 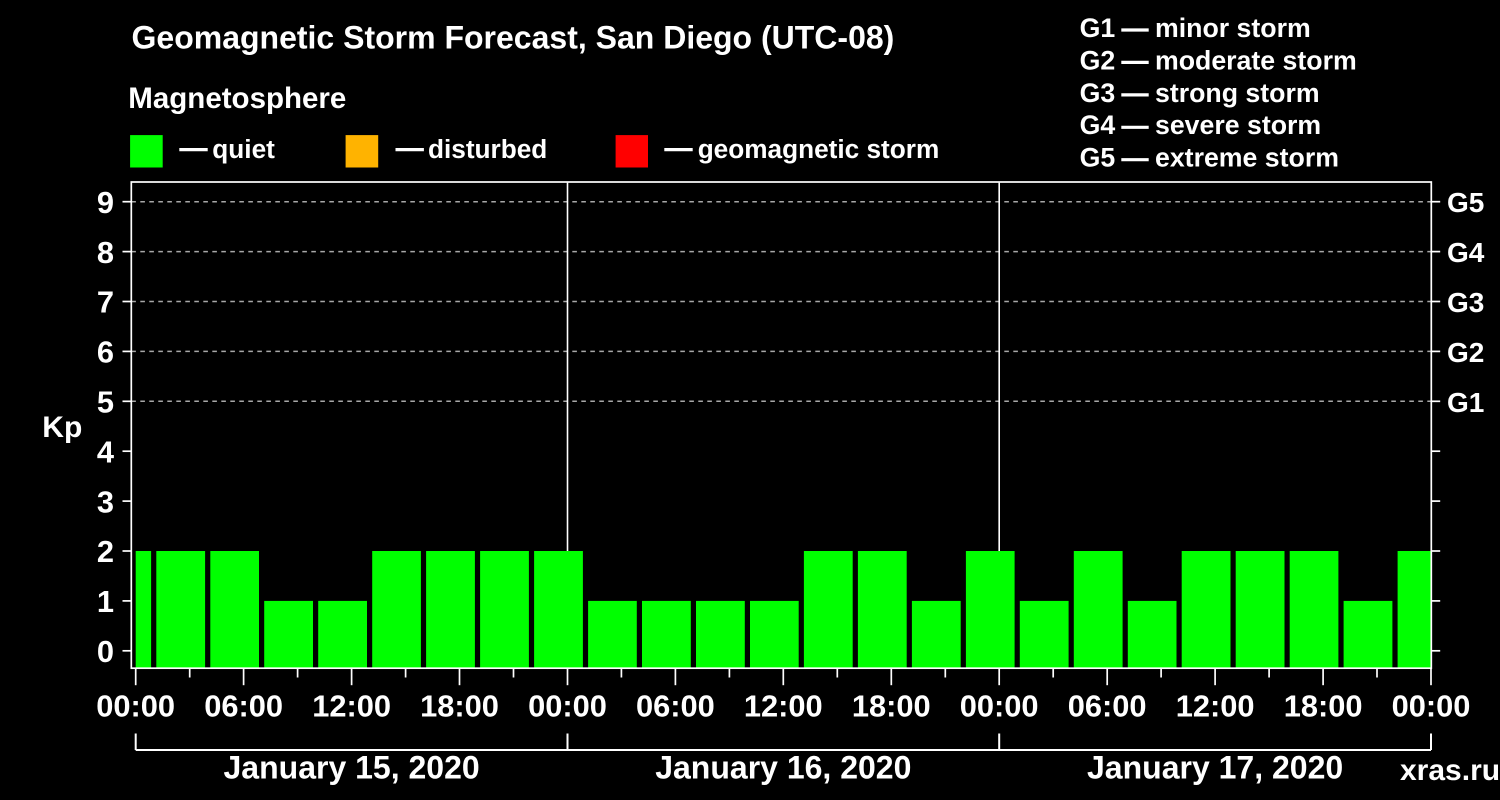 What do you see at coordinates (105, 402) in the screenshot?
I see `svg-text: 5` at bounding box center [105, 402].